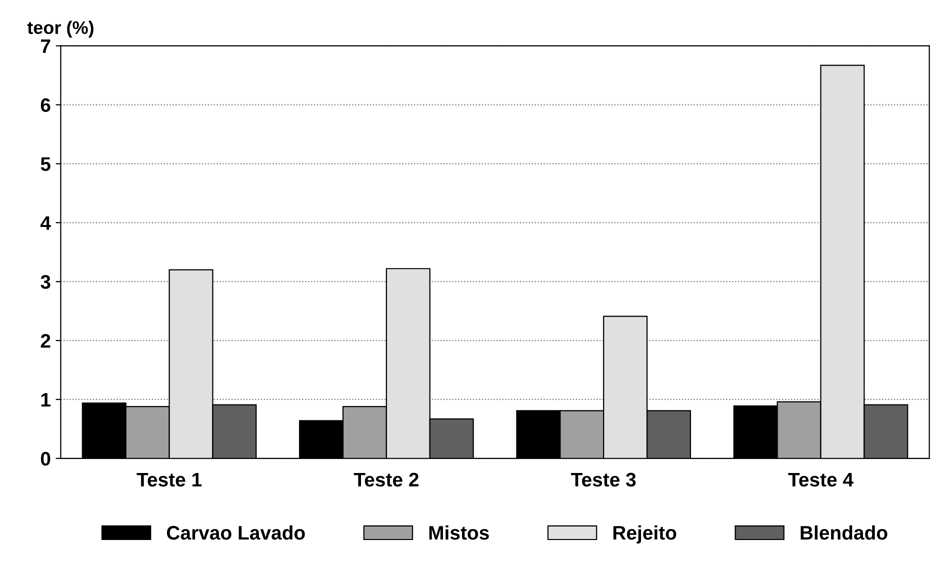  Describe the element at coordinates (45, 400) in the screenshot. I see `y-tick-label: 1` at that location.